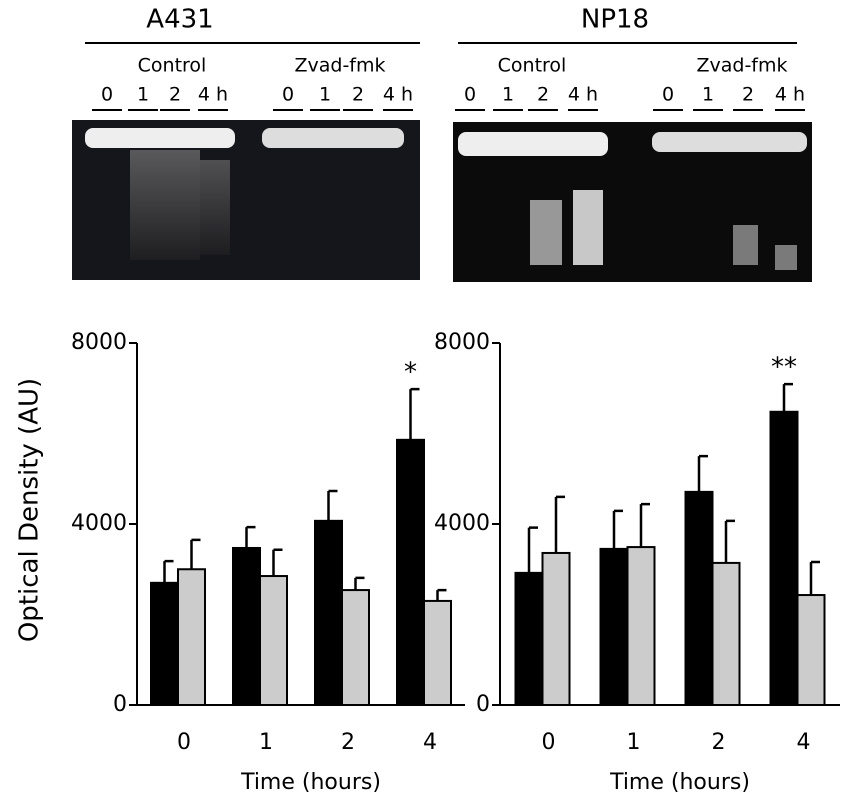 Image resolution: width=851 pixels, height=805 pixels. Describe the element at coordinates (410, 373) in the screenshot. I see `annotation: *` at that location.